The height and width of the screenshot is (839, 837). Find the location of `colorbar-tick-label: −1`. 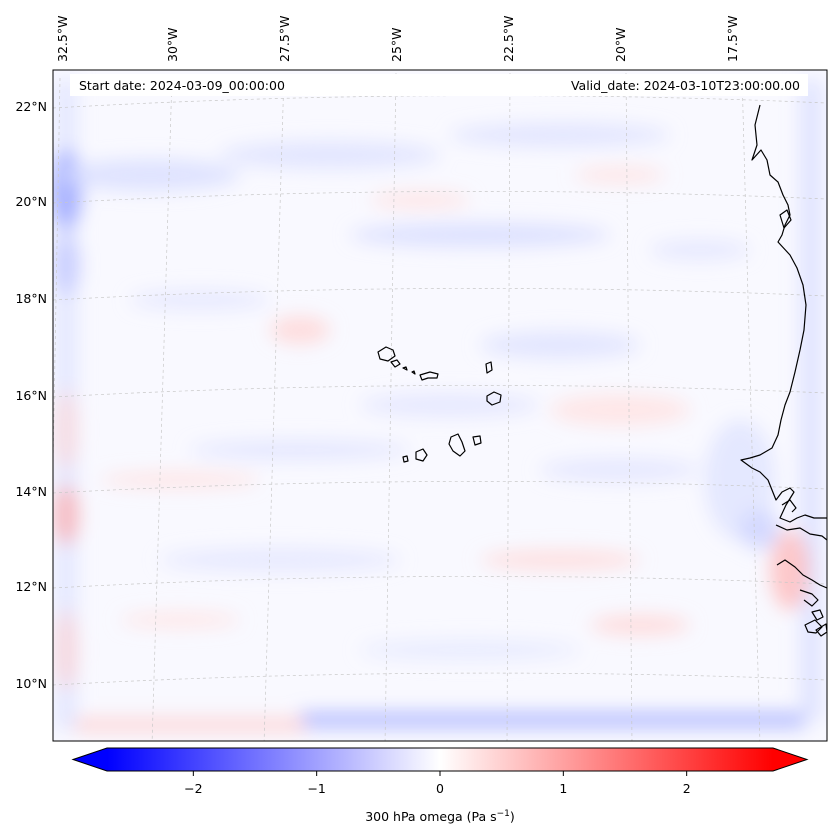

colorbar-tick-label: −1 is located at coordinates (316, 788).